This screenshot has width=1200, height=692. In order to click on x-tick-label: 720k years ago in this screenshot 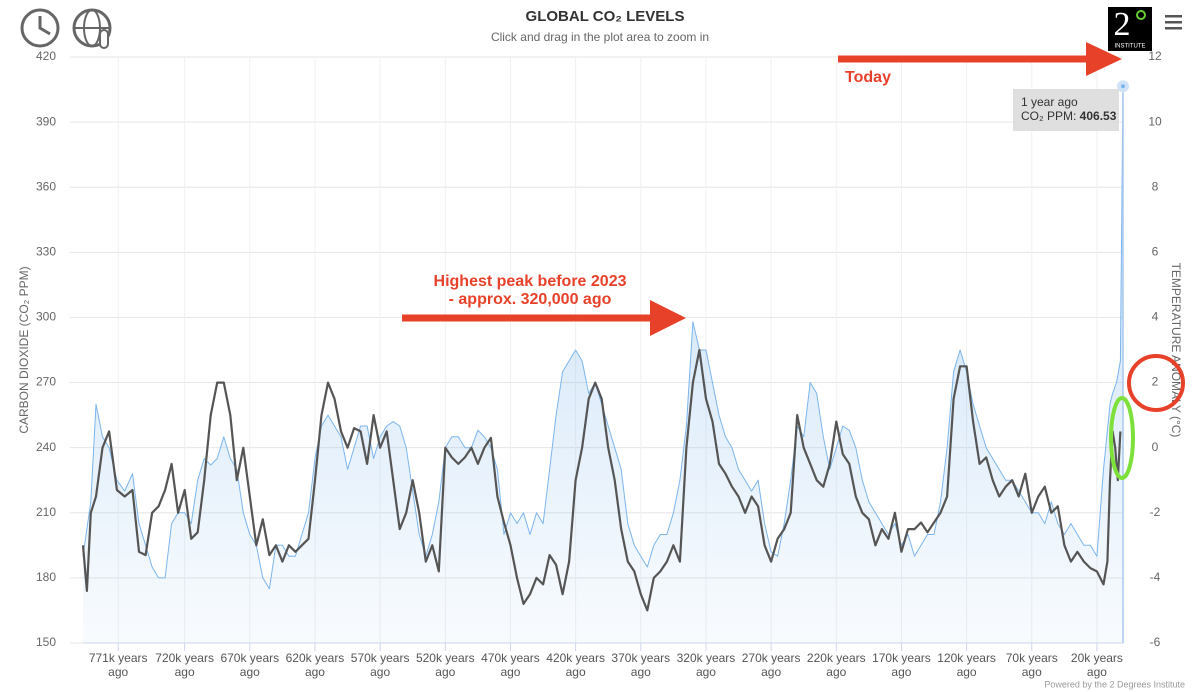, I will do `click(184, 665)`.